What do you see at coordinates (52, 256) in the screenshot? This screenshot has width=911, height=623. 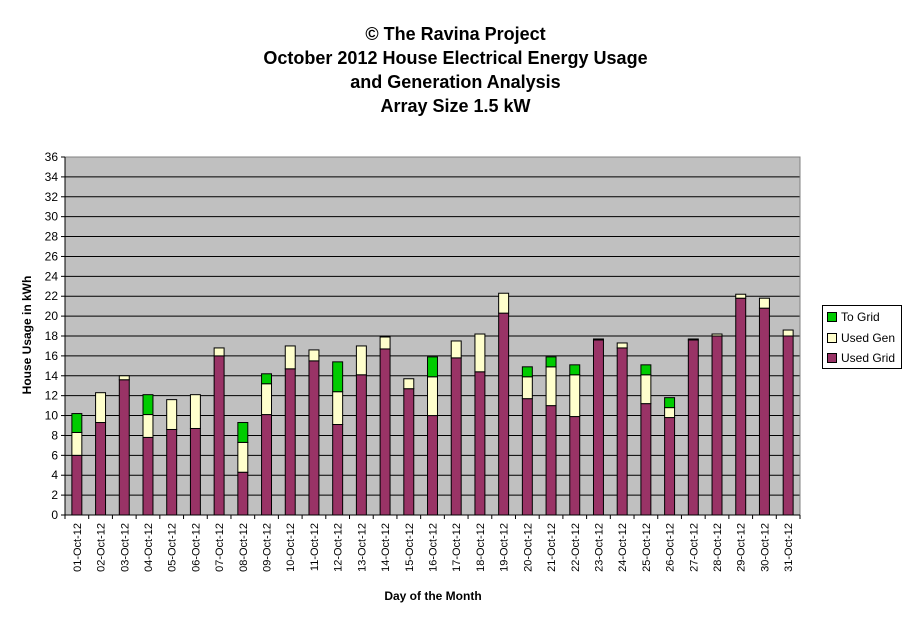 I see `y-tick-label: 26` at bounding box center [52, 256].